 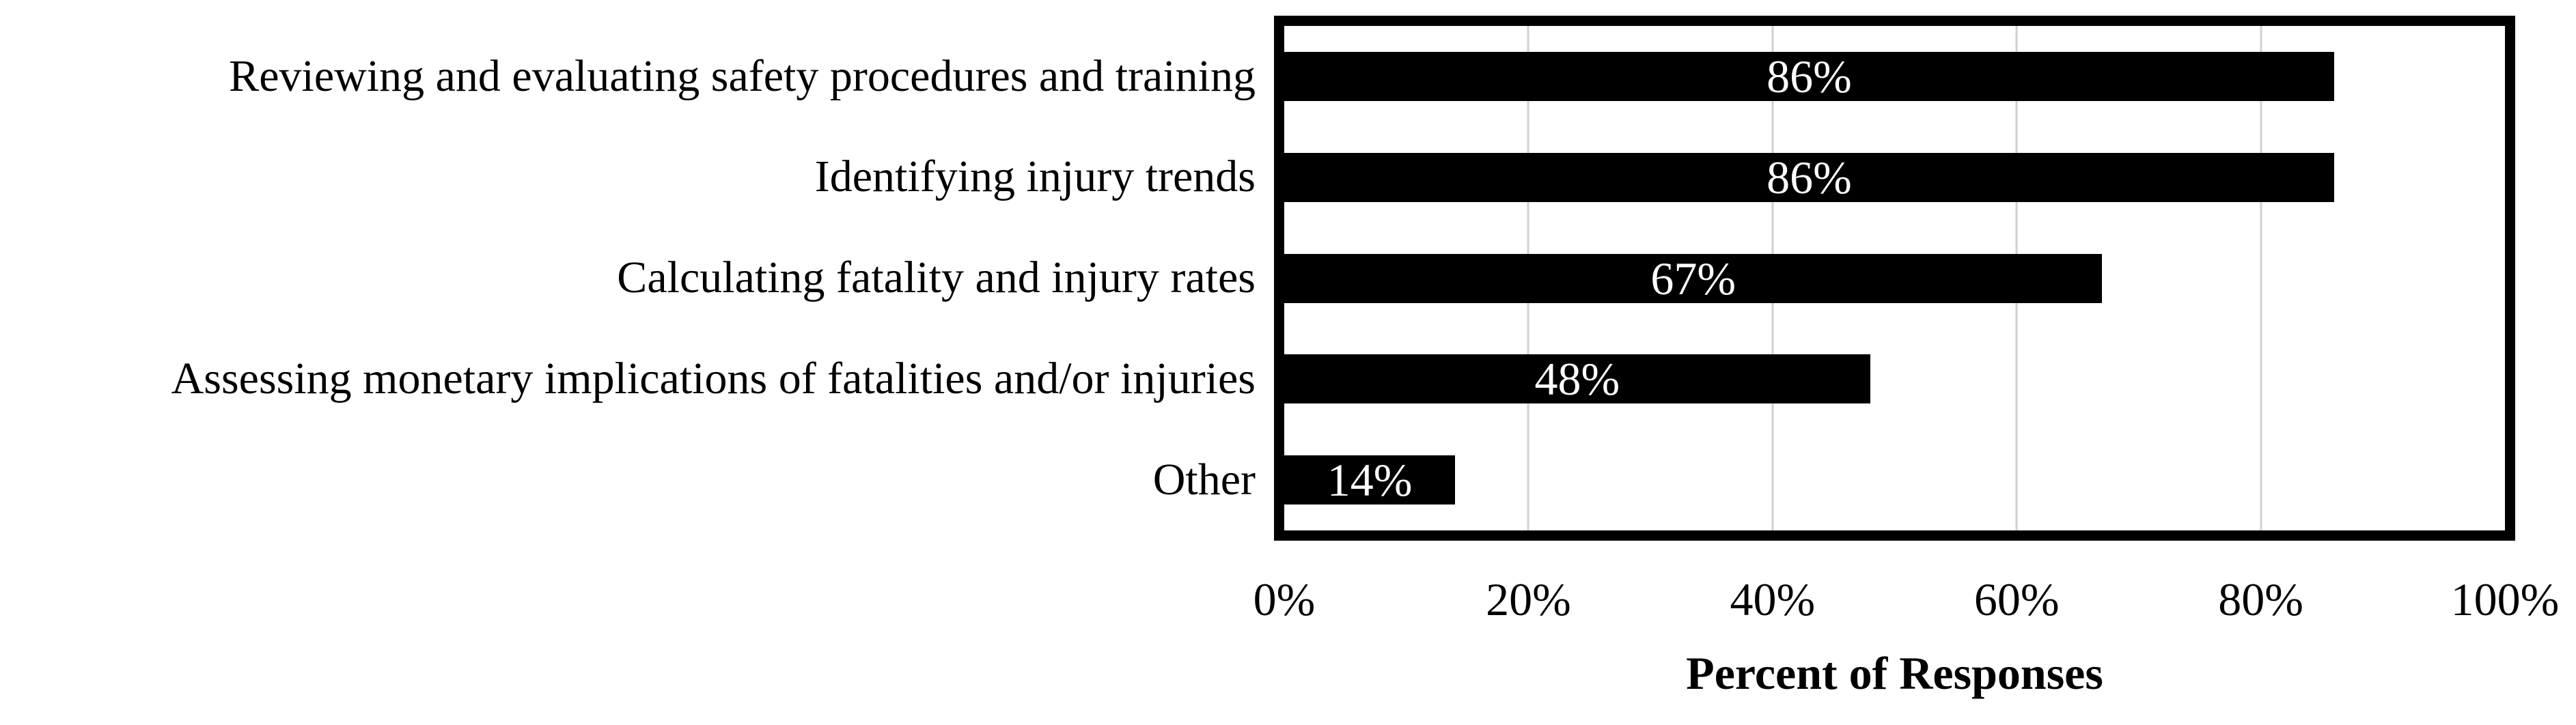 I want to click on category-label: Other, so click(x=1204, y=479).